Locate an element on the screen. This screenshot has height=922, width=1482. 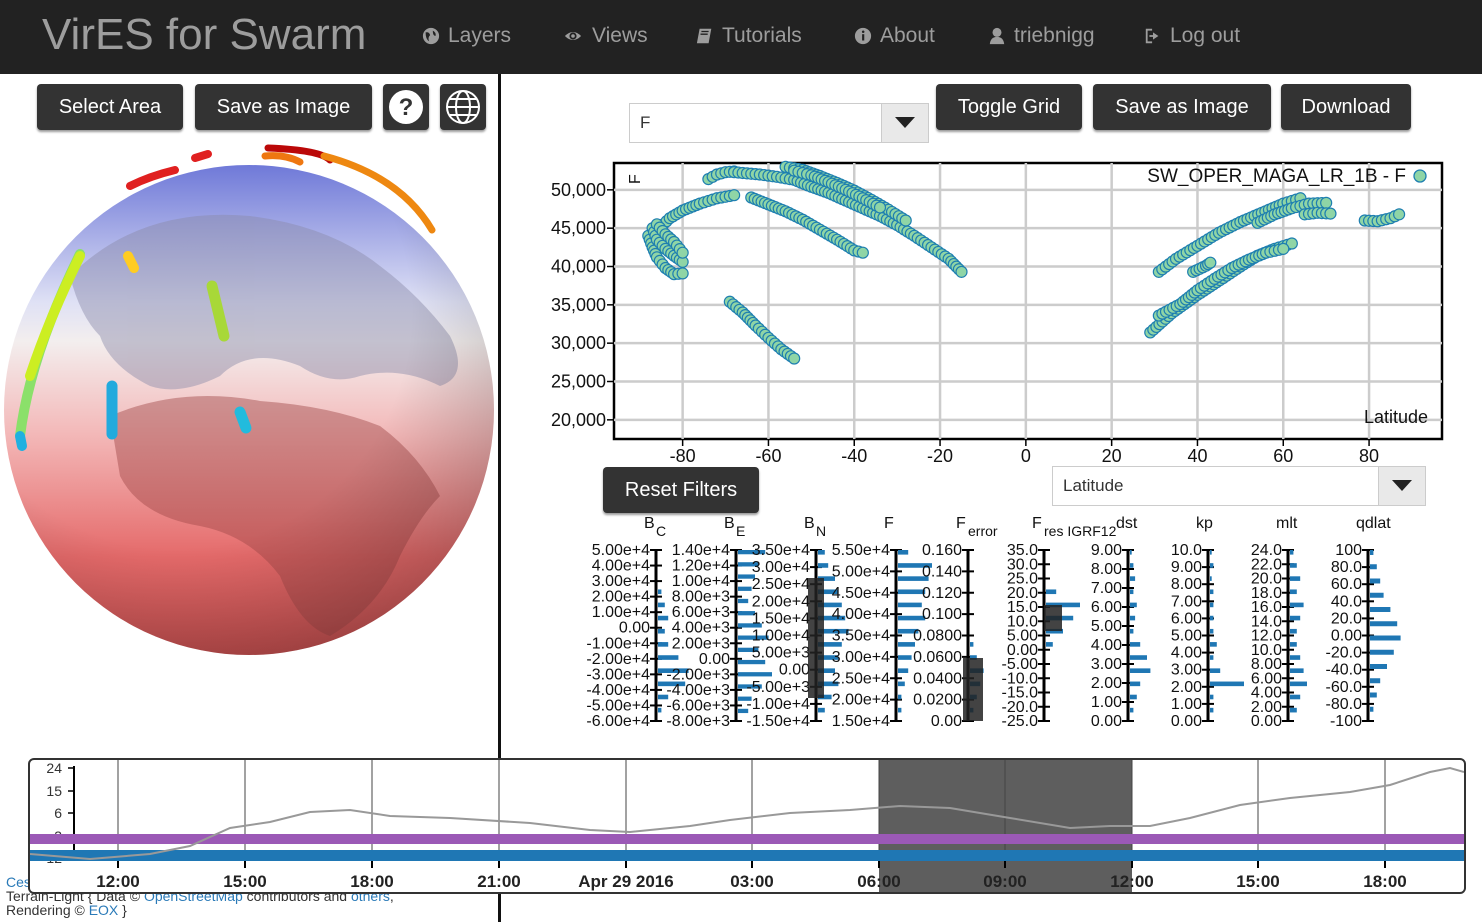
filter-tick-label: 0.0600 is located at coordinates (937, 657).